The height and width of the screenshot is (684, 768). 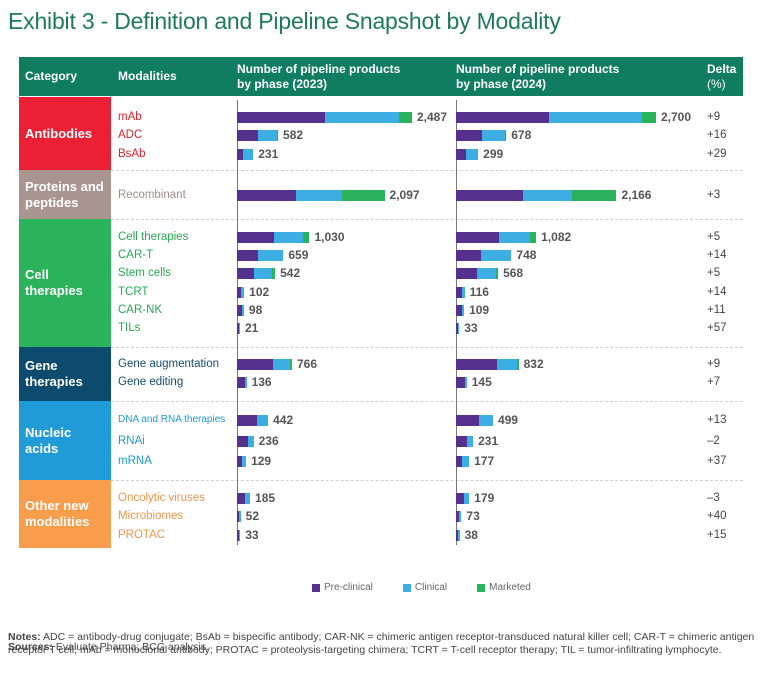 What do you see at coordinates (316, 587) in the screenshot?
I see `legend-swatch-preclinical` at bounding box center [316, 587].